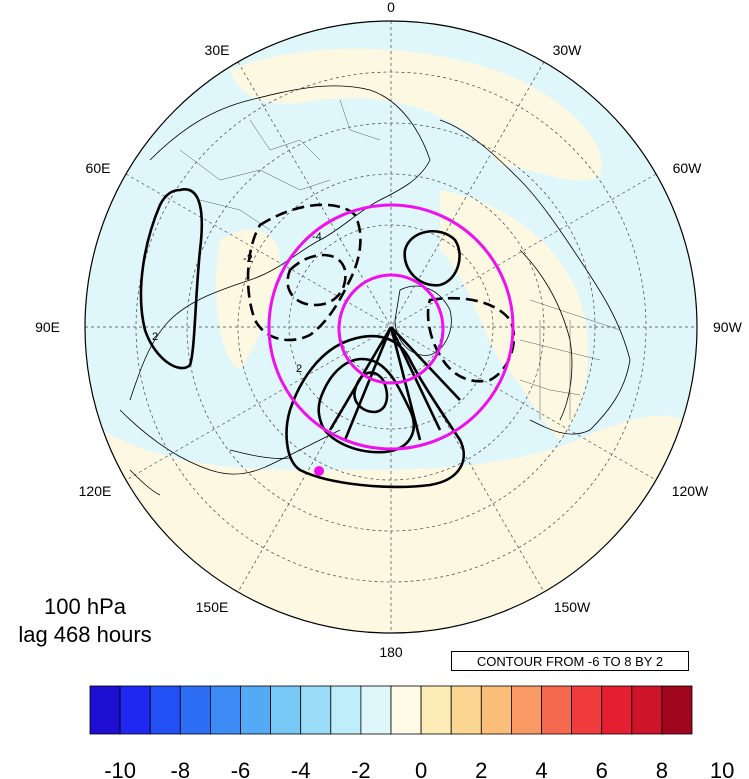  Describe the element at coordinates (722, 768) in the screenshot. I see `colorbar-tick-label: 10` at that location.